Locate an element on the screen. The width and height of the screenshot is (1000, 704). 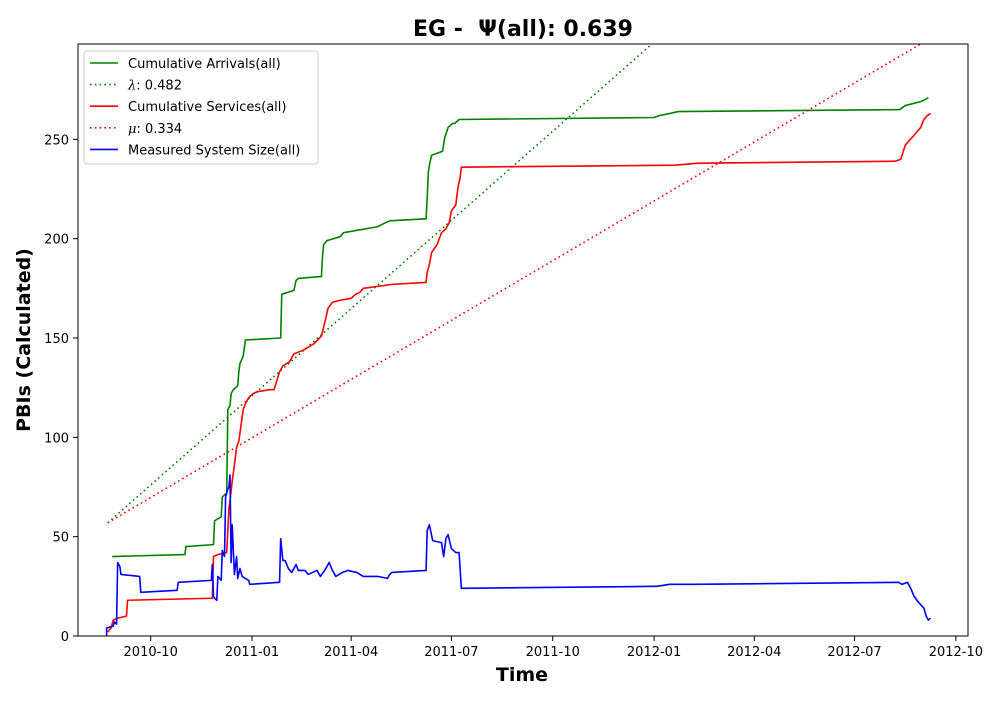
x-tick-label: 2010-10 is located at coordinates (151, 652).